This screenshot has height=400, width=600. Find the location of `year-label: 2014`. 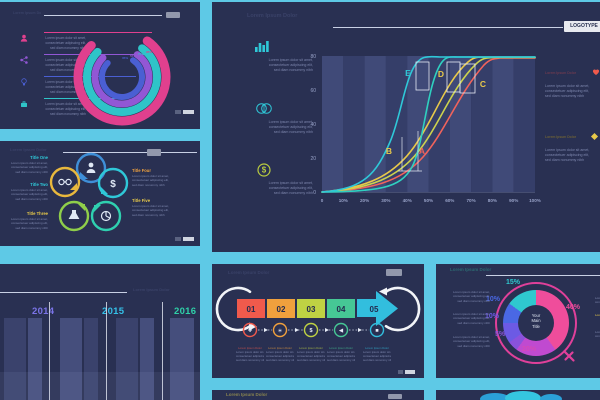

year-label: 2014 is located at coordinates (43, 311).